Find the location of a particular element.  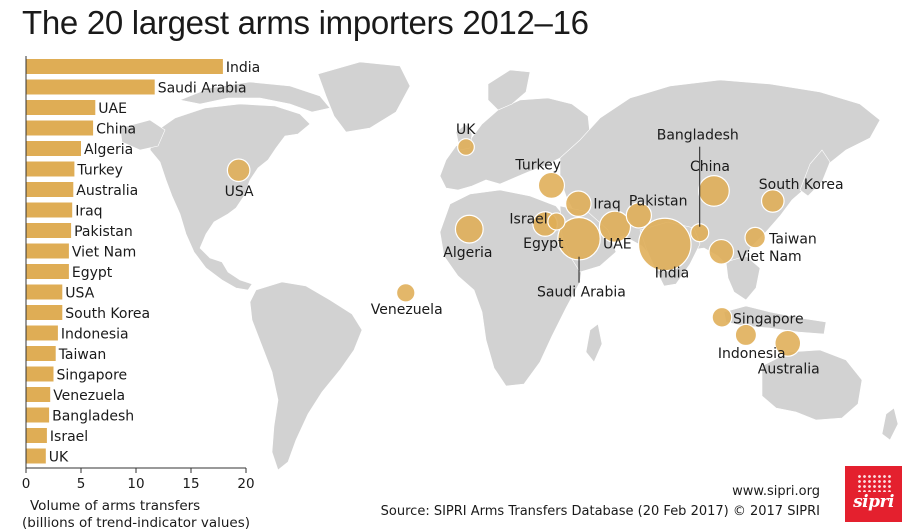

bar-label-usa: USA is located at coordinates (79, 294).